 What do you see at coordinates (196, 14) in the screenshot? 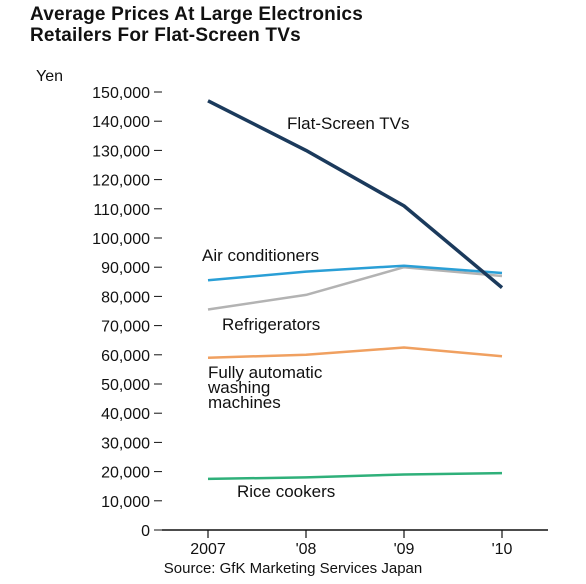
I see `chart-title-line-1: Average Prices At Large Electronics` at bounding box center [196, 14].